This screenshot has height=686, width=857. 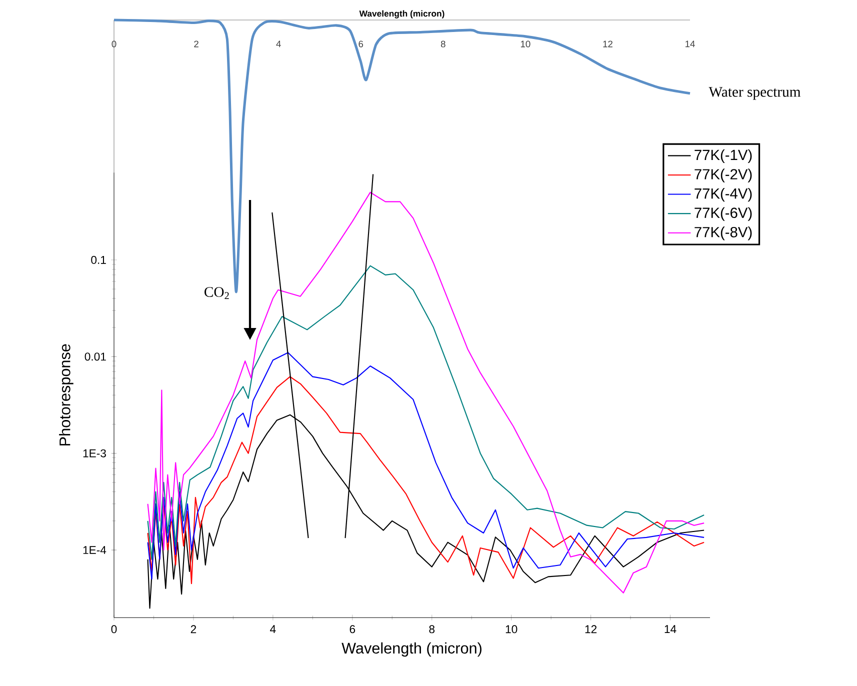 What do you see at coordinates (216, 293) in the screenshot?
I see `annotation: CO$_{2}$` at bounding box center [216, 293].